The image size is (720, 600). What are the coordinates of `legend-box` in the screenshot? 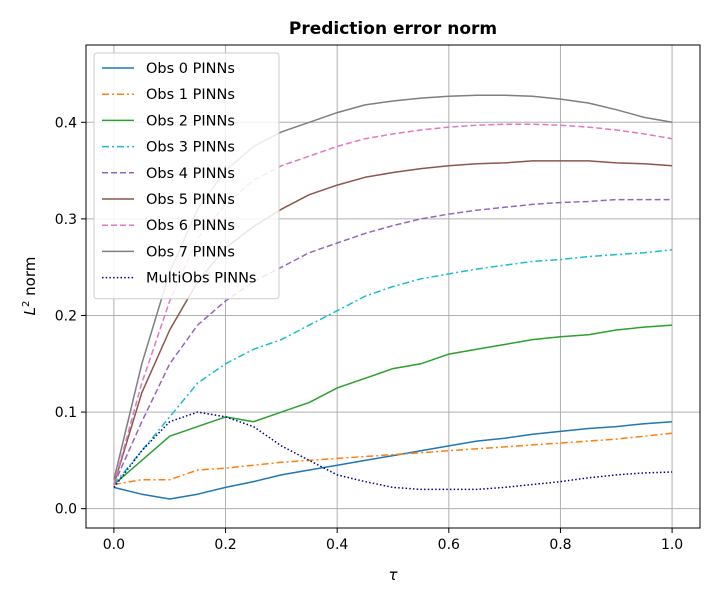 It's located at (186, 176).